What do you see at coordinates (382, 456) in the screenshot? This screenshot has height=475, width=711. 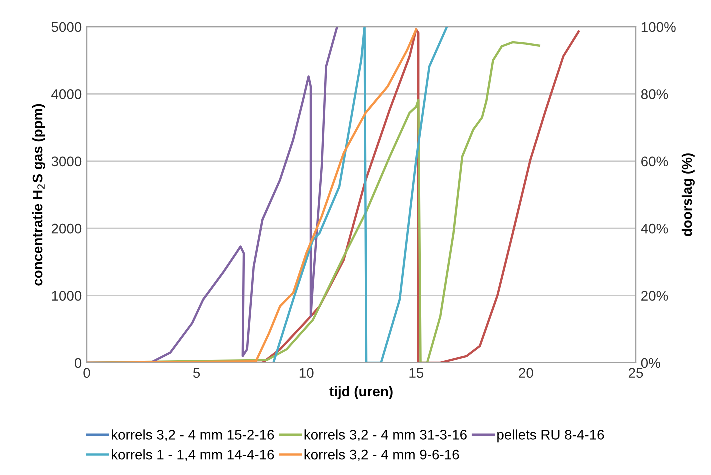 I see `legend-label: korrels 3,2 - 4 mm 9-6-16` at bounding box center [382, 456].